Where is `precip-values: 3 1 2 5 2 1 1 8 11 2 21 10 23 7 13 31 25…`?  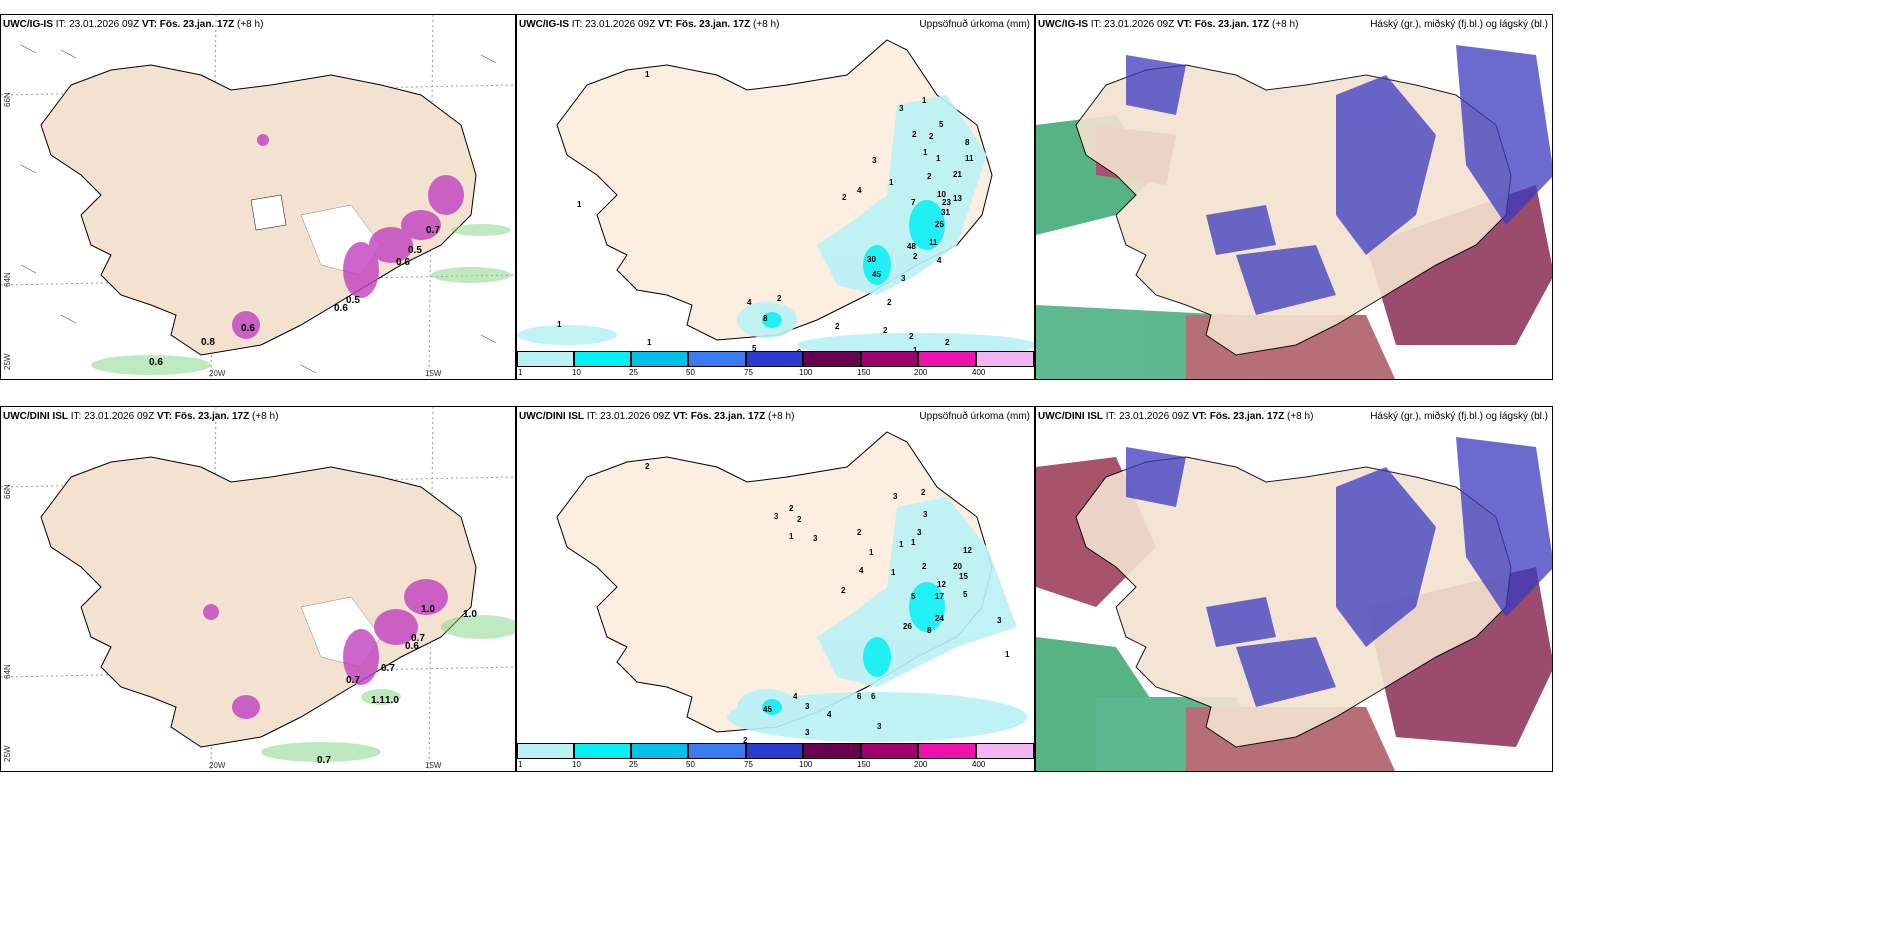
precip-values: 3 1 2 5 2 1 1 8 11 2 21 10 23 7 13 31 25… is located at coordinates (765, 214).